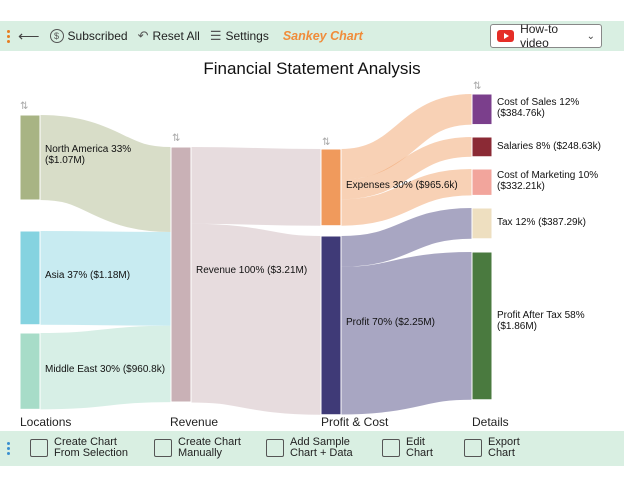 This screenshot has width=624, height=485. I want to click on sankey-node-me, so click(30, 371).